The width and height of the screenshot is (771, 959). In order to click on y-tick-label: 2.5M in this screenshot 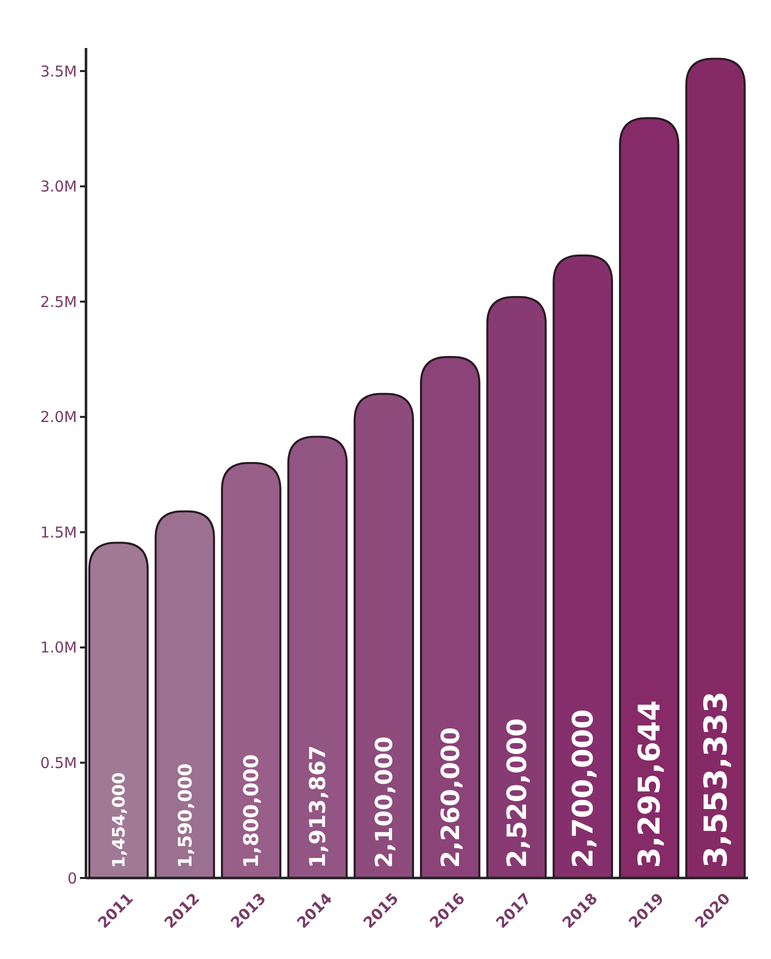, I will do `click(58, 301)`.